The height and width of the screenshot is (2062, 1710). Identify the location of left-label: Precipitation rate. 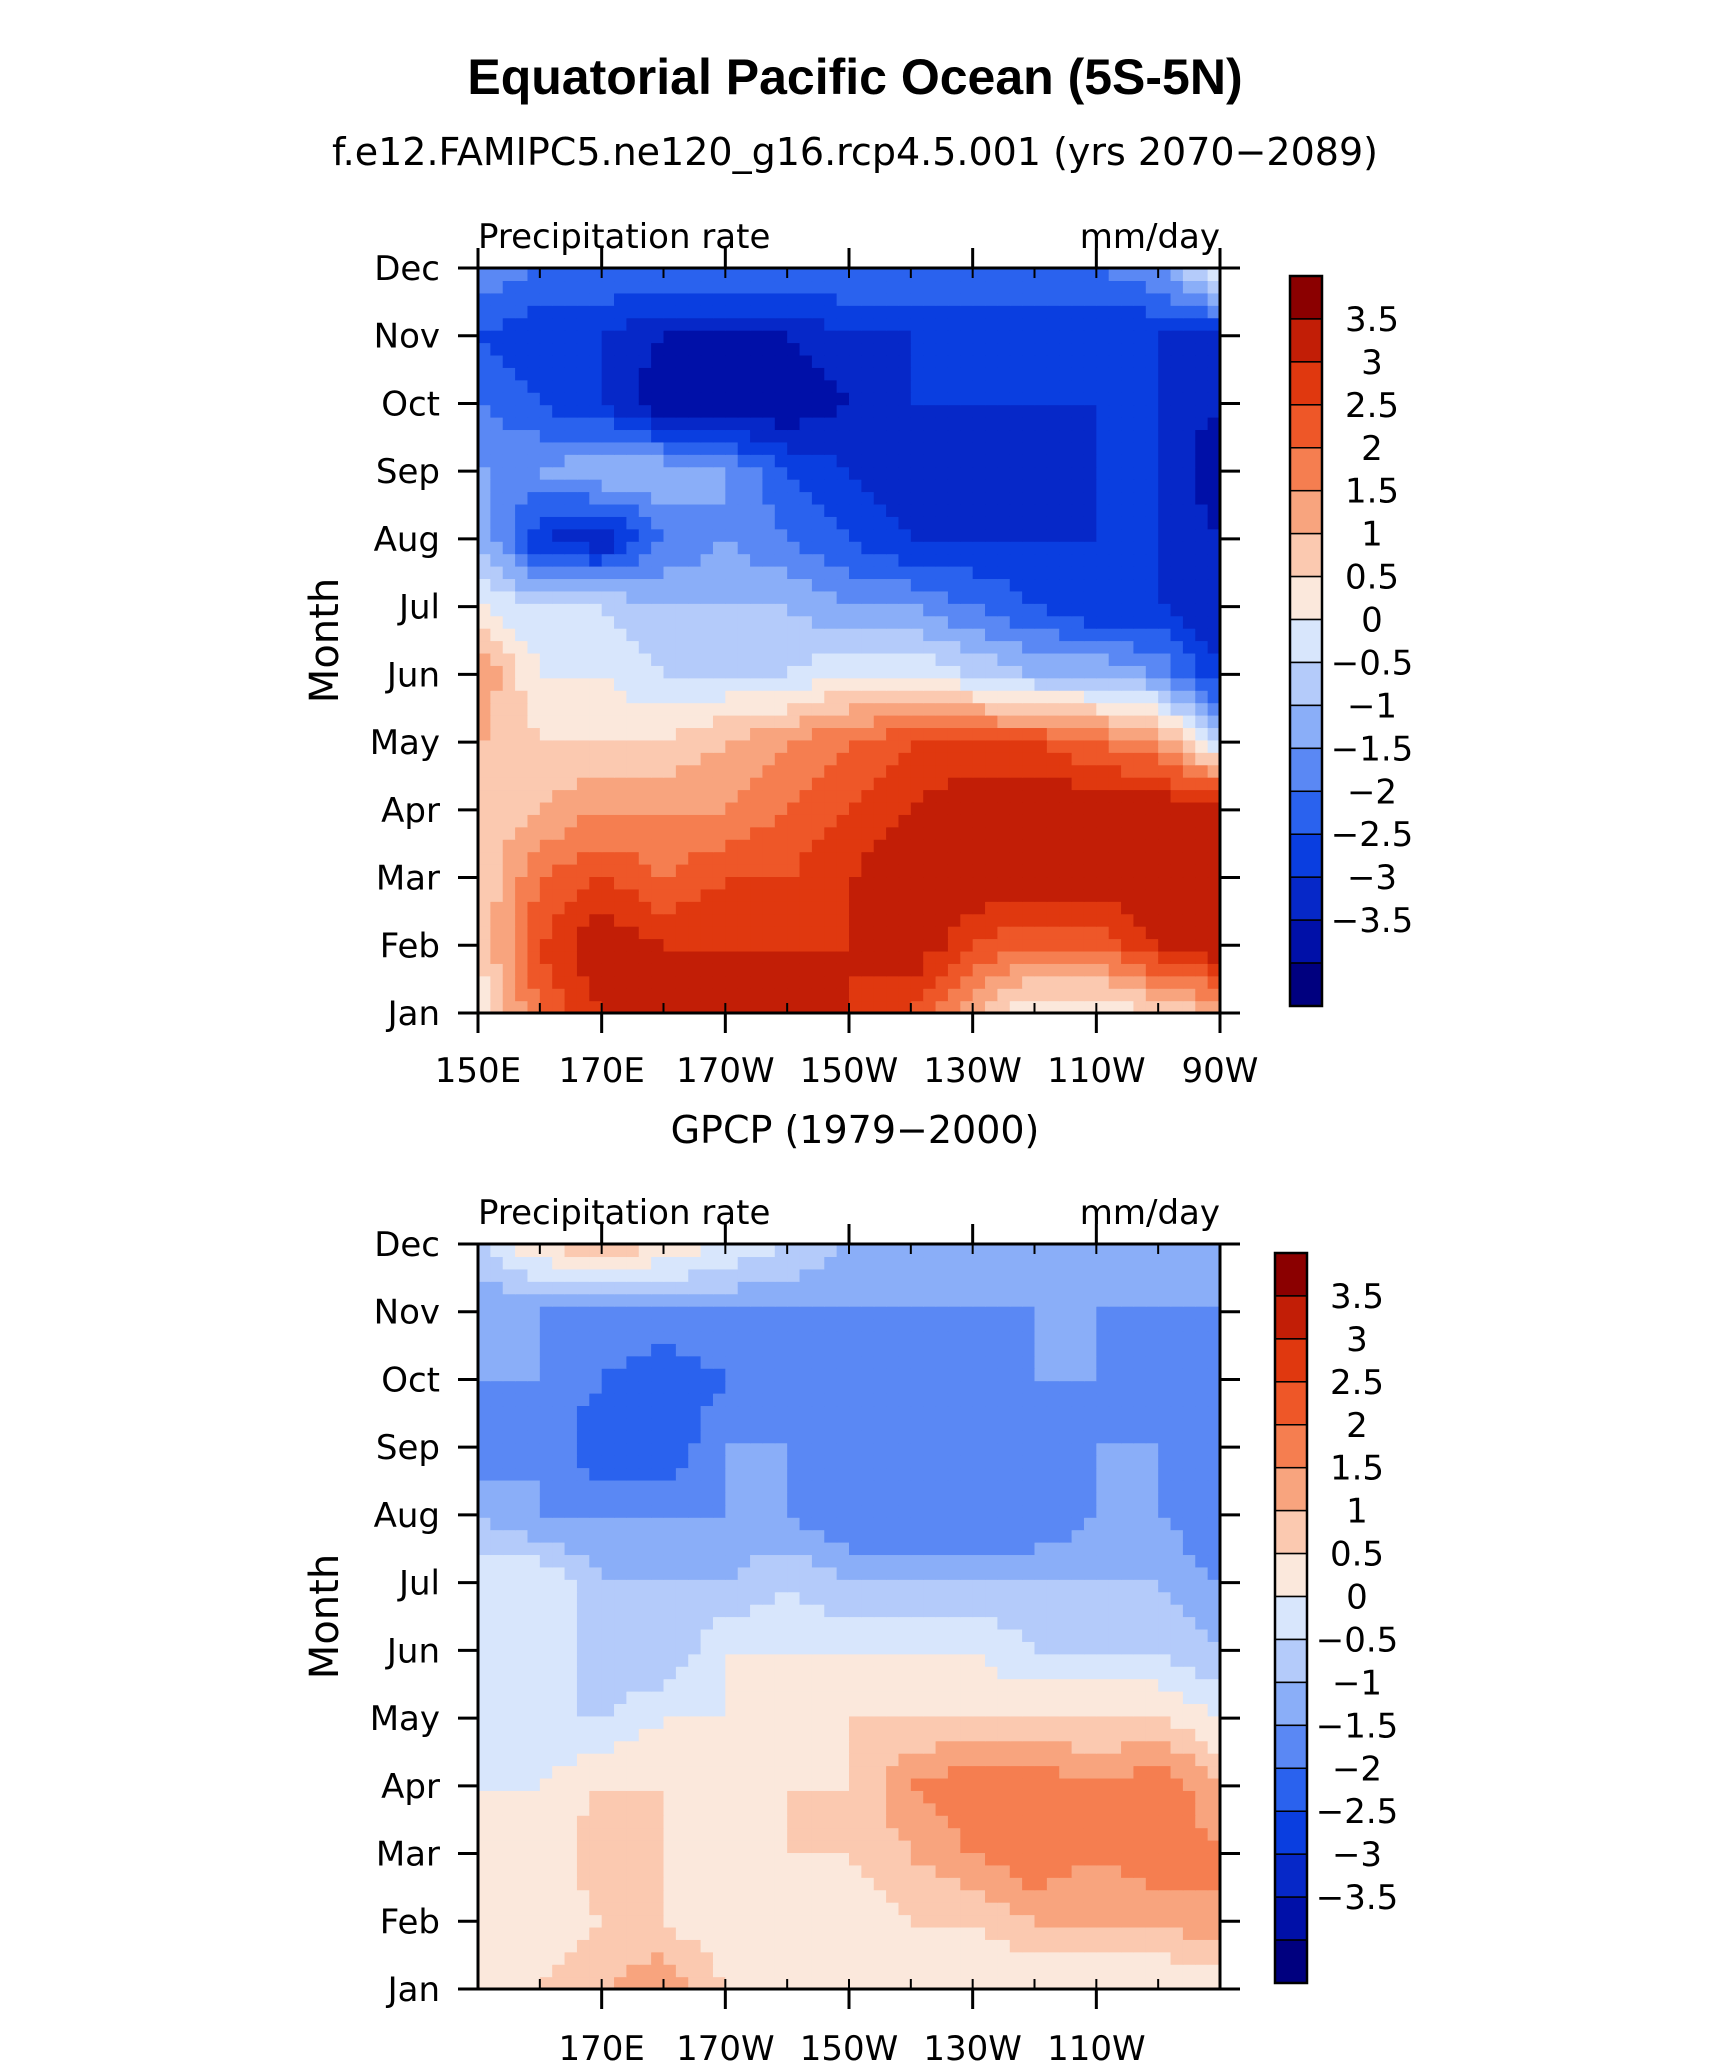
(624, 237).